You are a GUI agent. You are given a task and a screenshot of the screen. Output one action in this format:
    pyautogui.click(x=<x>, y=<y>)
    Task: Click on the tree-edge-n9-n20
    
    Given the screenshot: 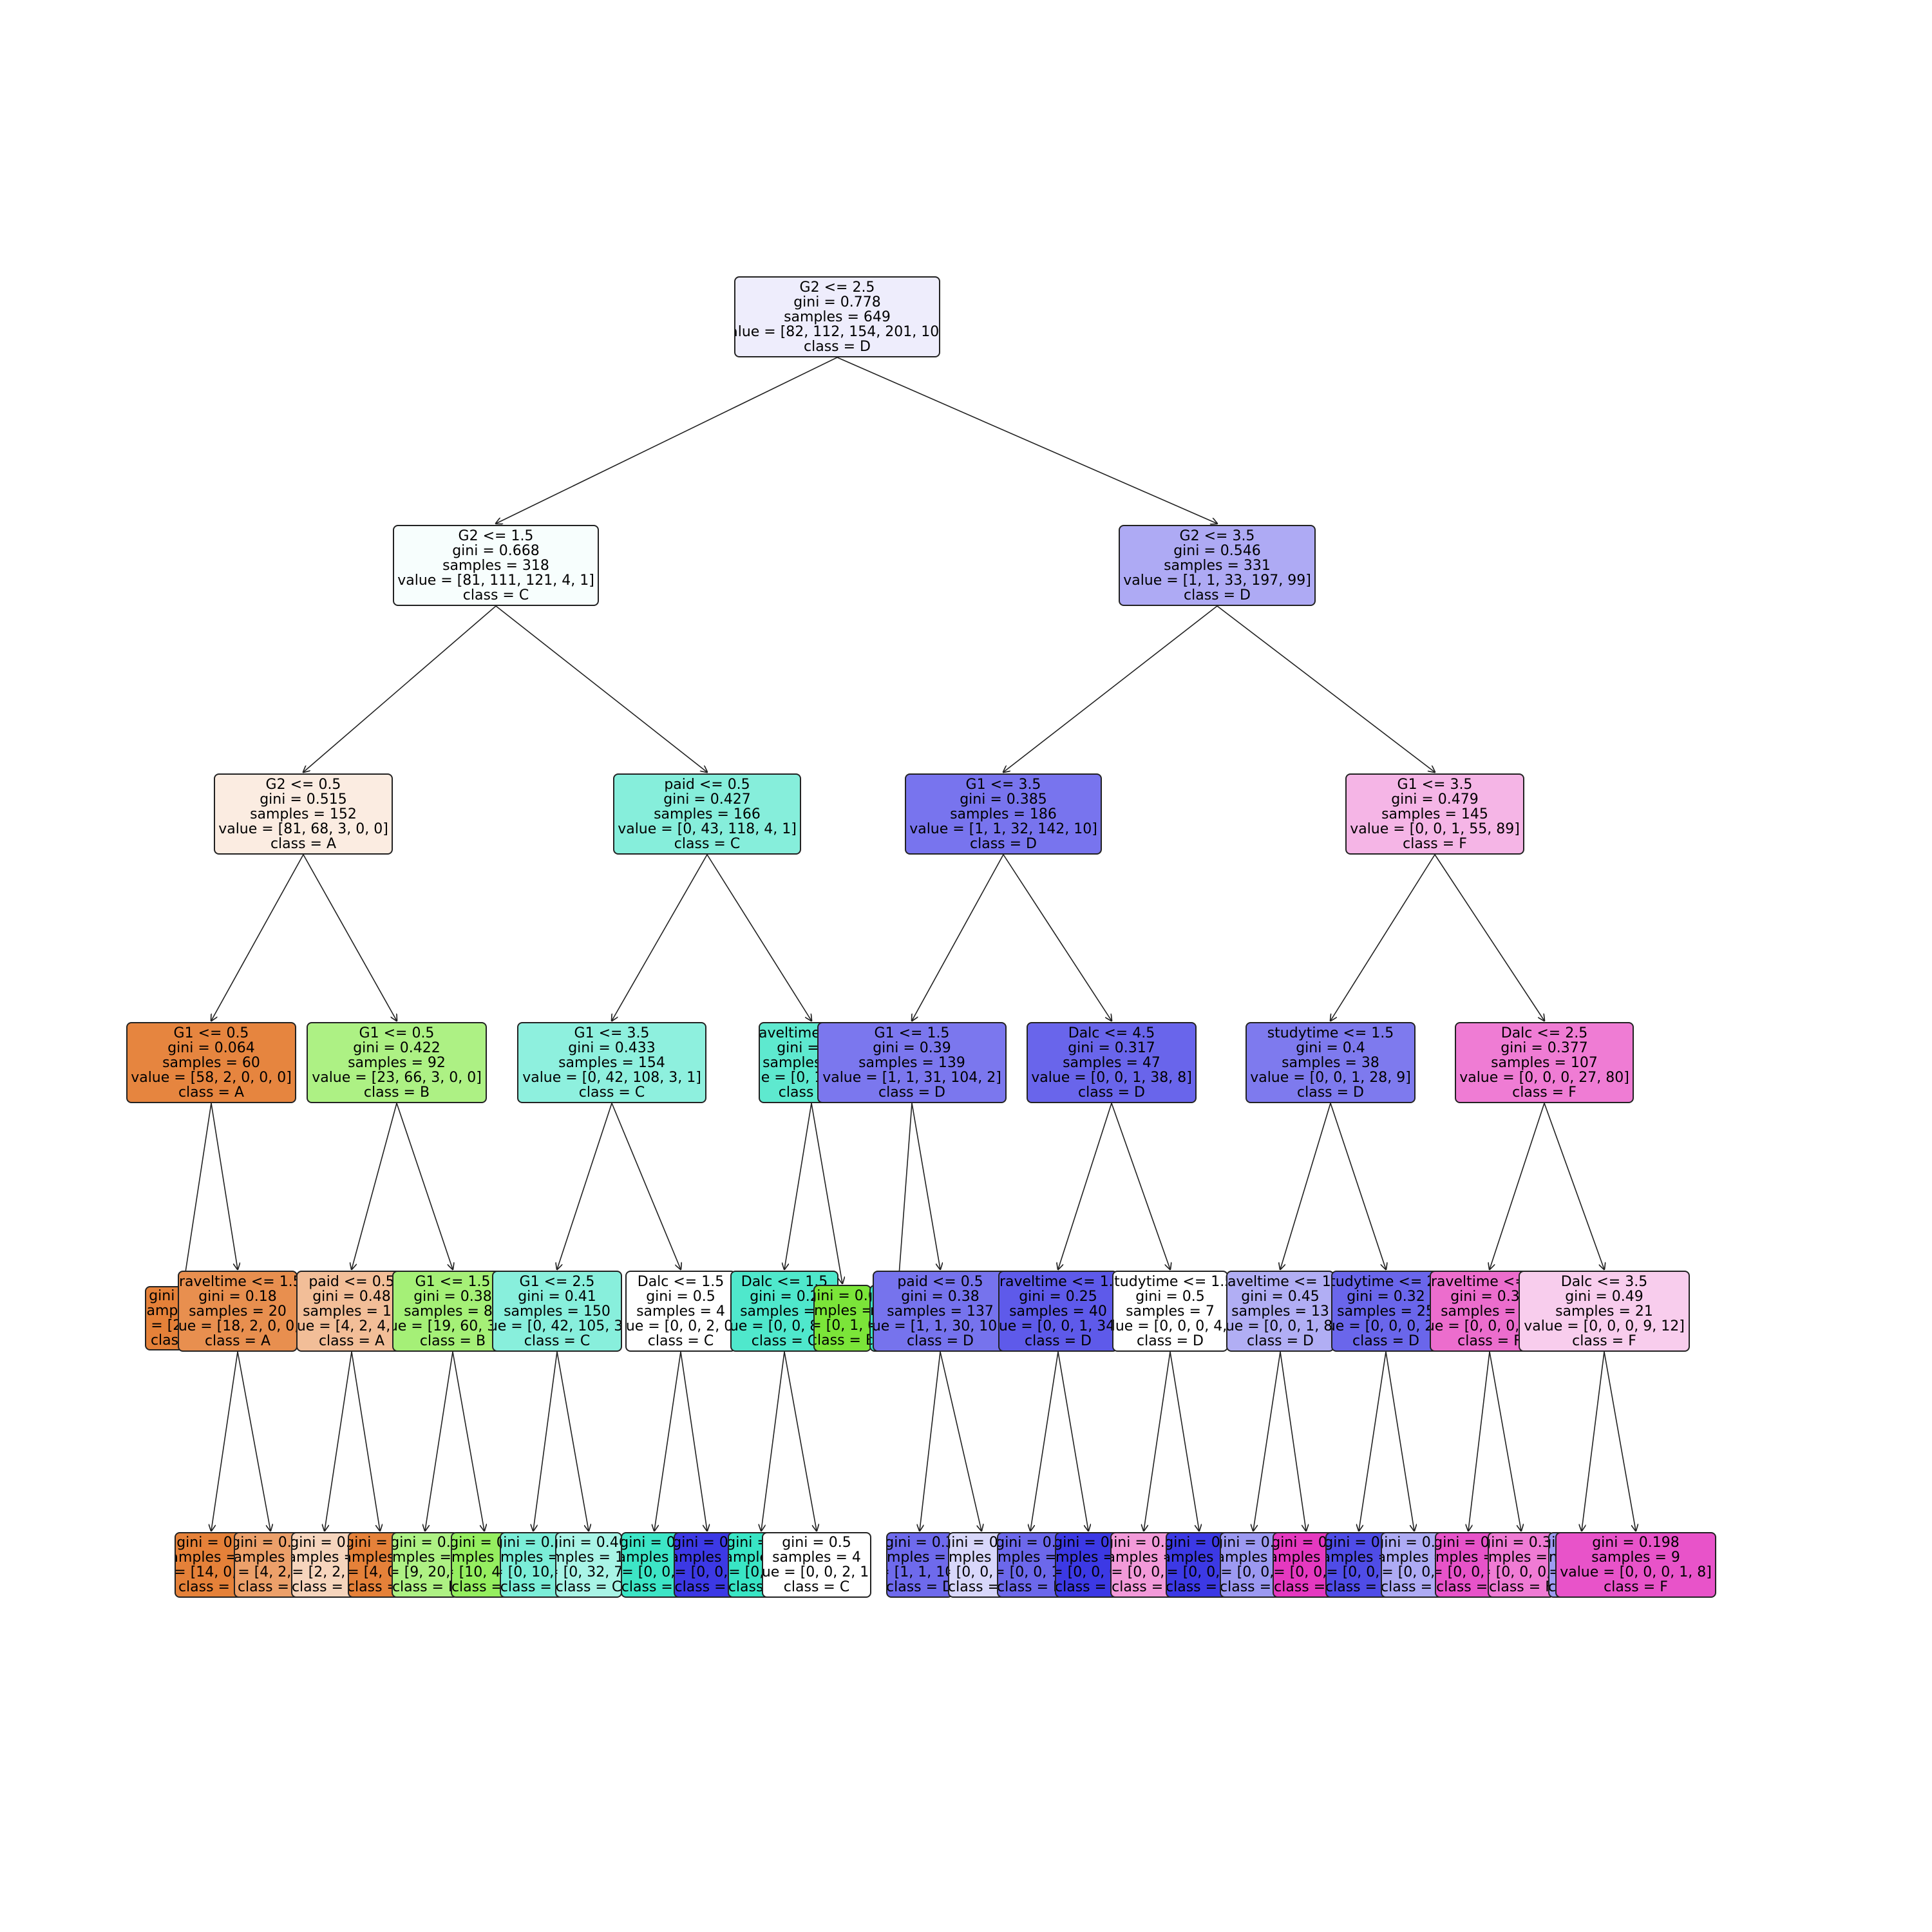 What is the action you would take?
    pyautogui.click(x=646, y=1186)
    